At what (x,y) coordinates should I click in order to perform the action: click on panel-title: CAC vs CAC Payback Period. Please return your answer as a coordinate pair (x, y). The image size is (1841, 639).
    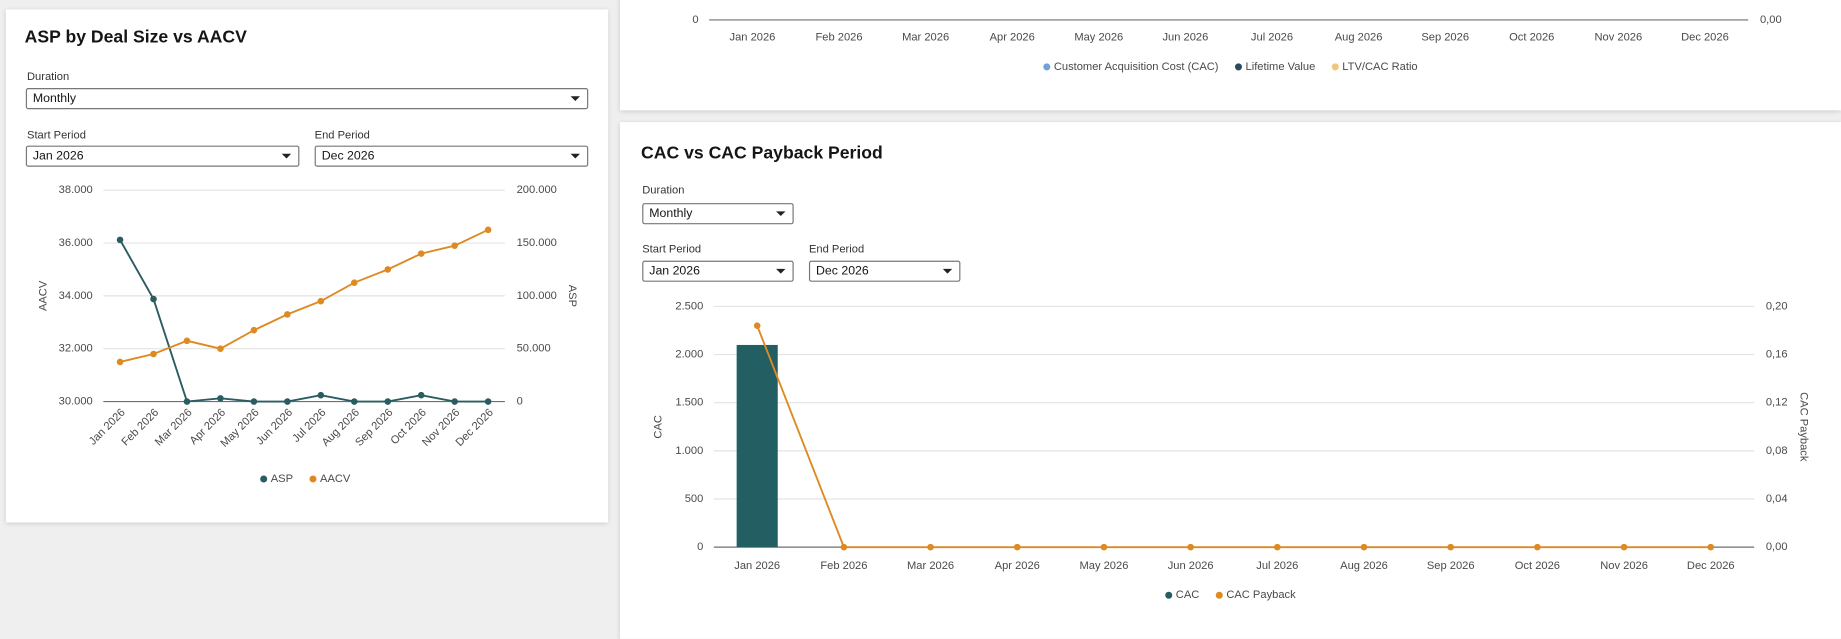
    Looking at the image, I should click on (762, 153).